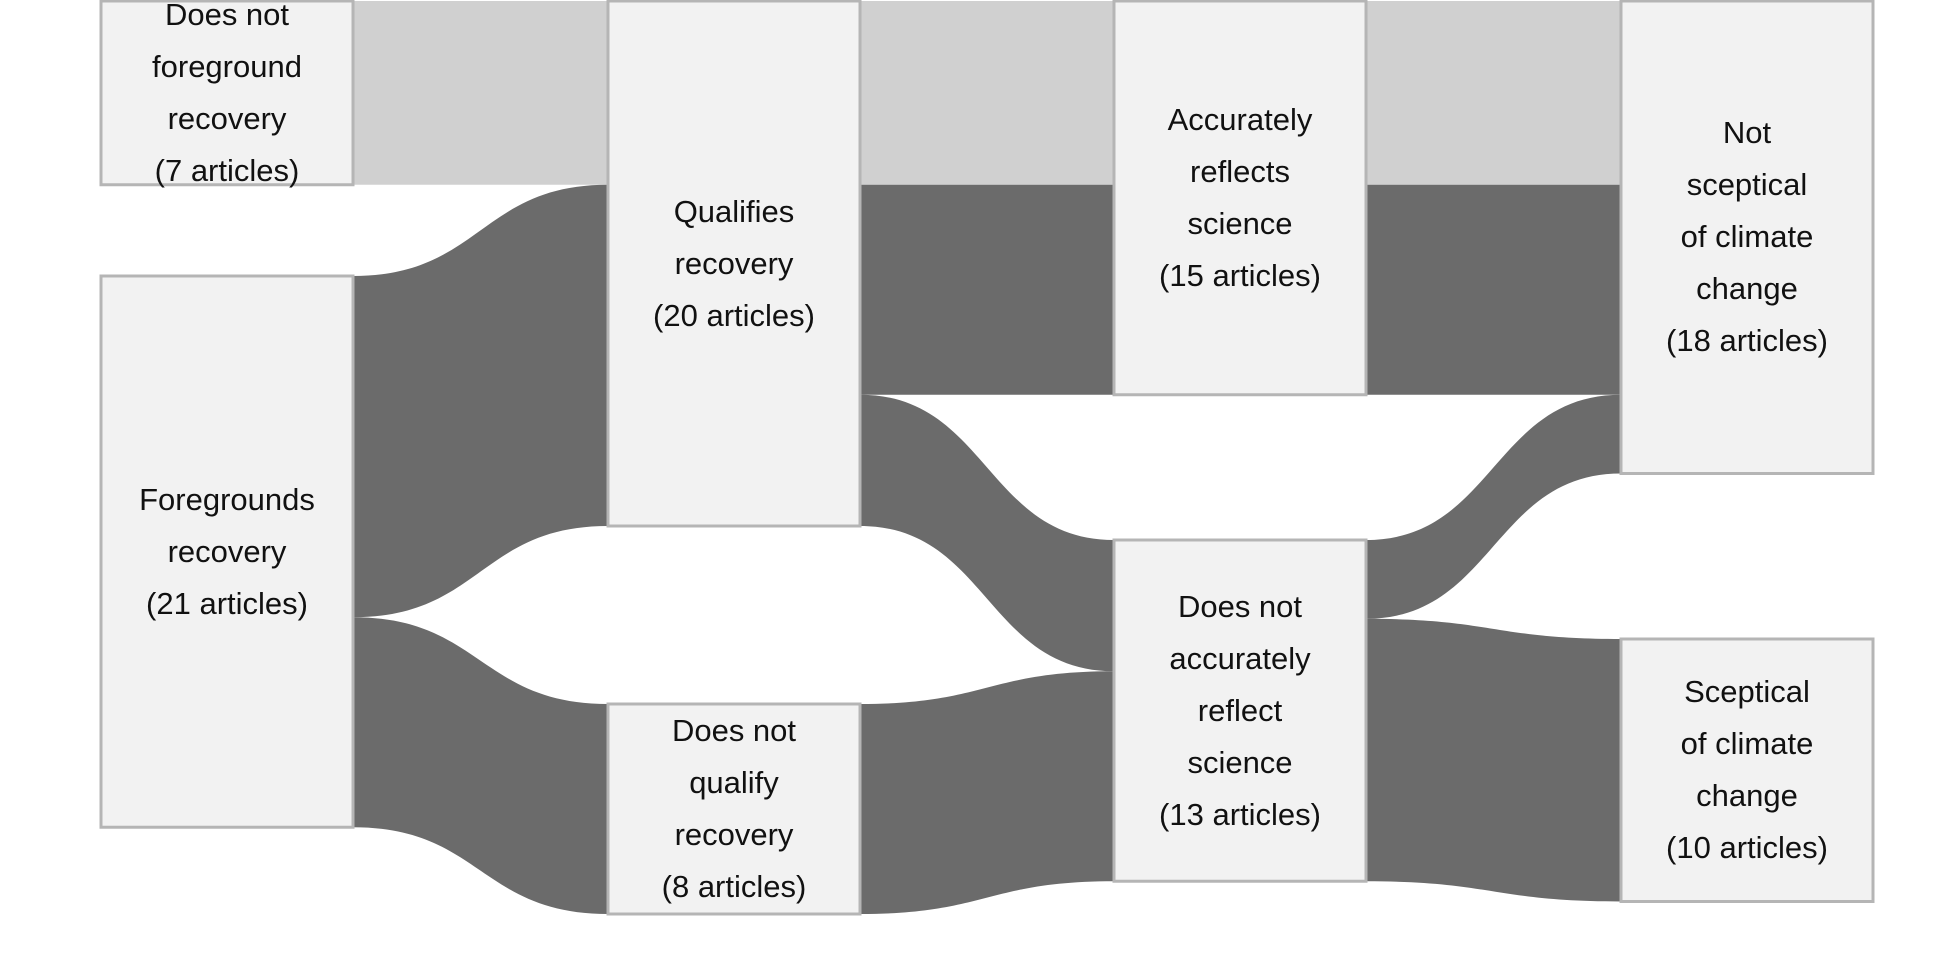 The image size is (1951, 975). I want to click on node-label-does-not-qualify: Does not qualify recovery (8 articles), so click(734, 809).